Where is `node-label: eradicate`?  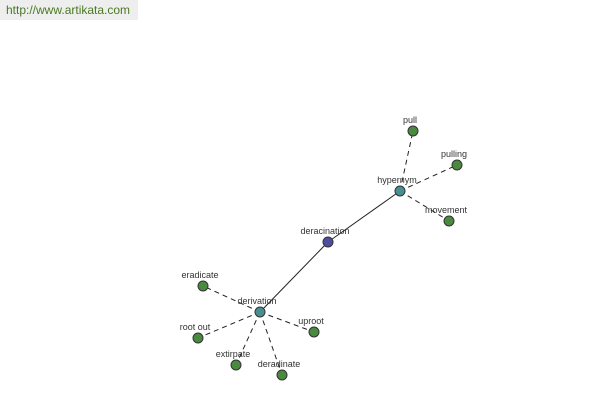
node-label: eradicate is located at coordinates (199, 275).